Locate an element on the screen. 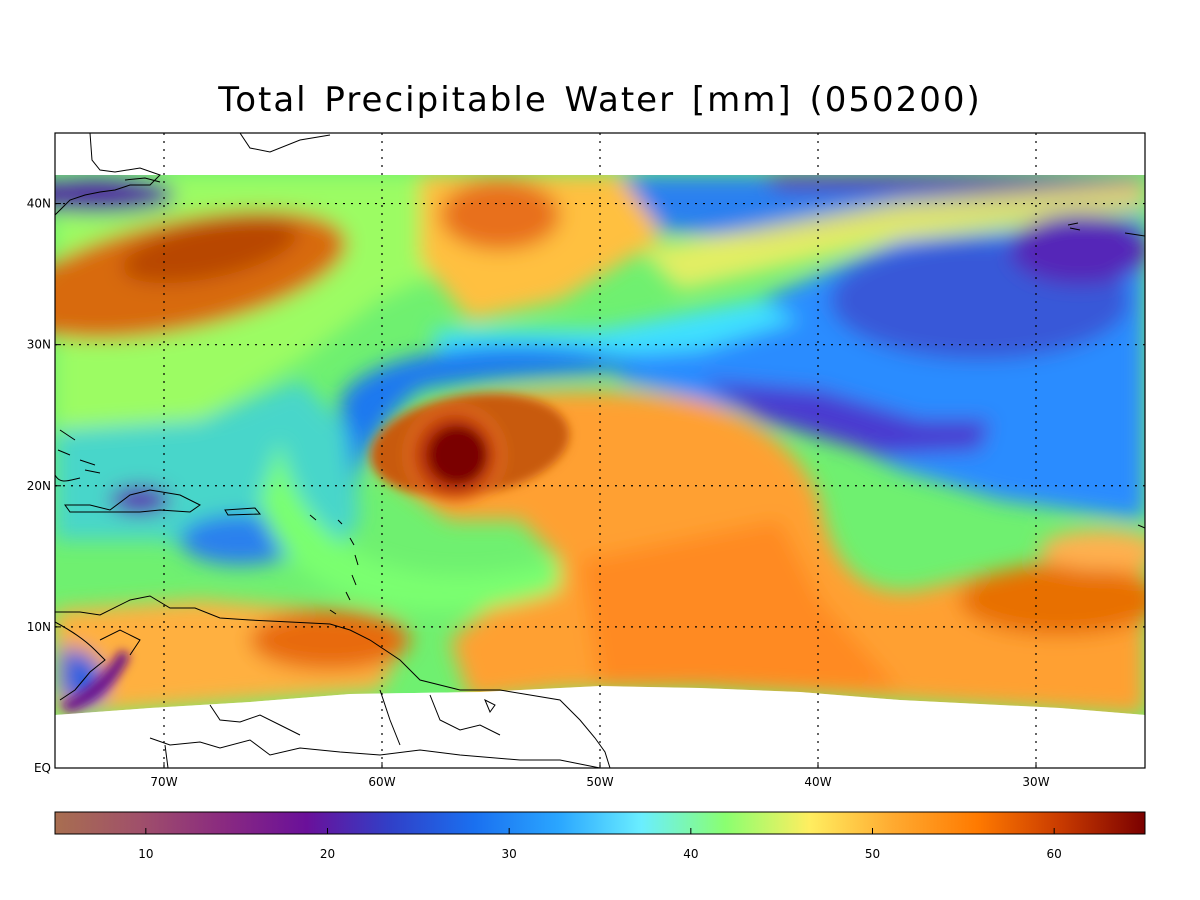 Image resolution: width=1200 pixels, height=900 pixels. lat-tick-label-1: 10N is located at coordinates (39, 627).